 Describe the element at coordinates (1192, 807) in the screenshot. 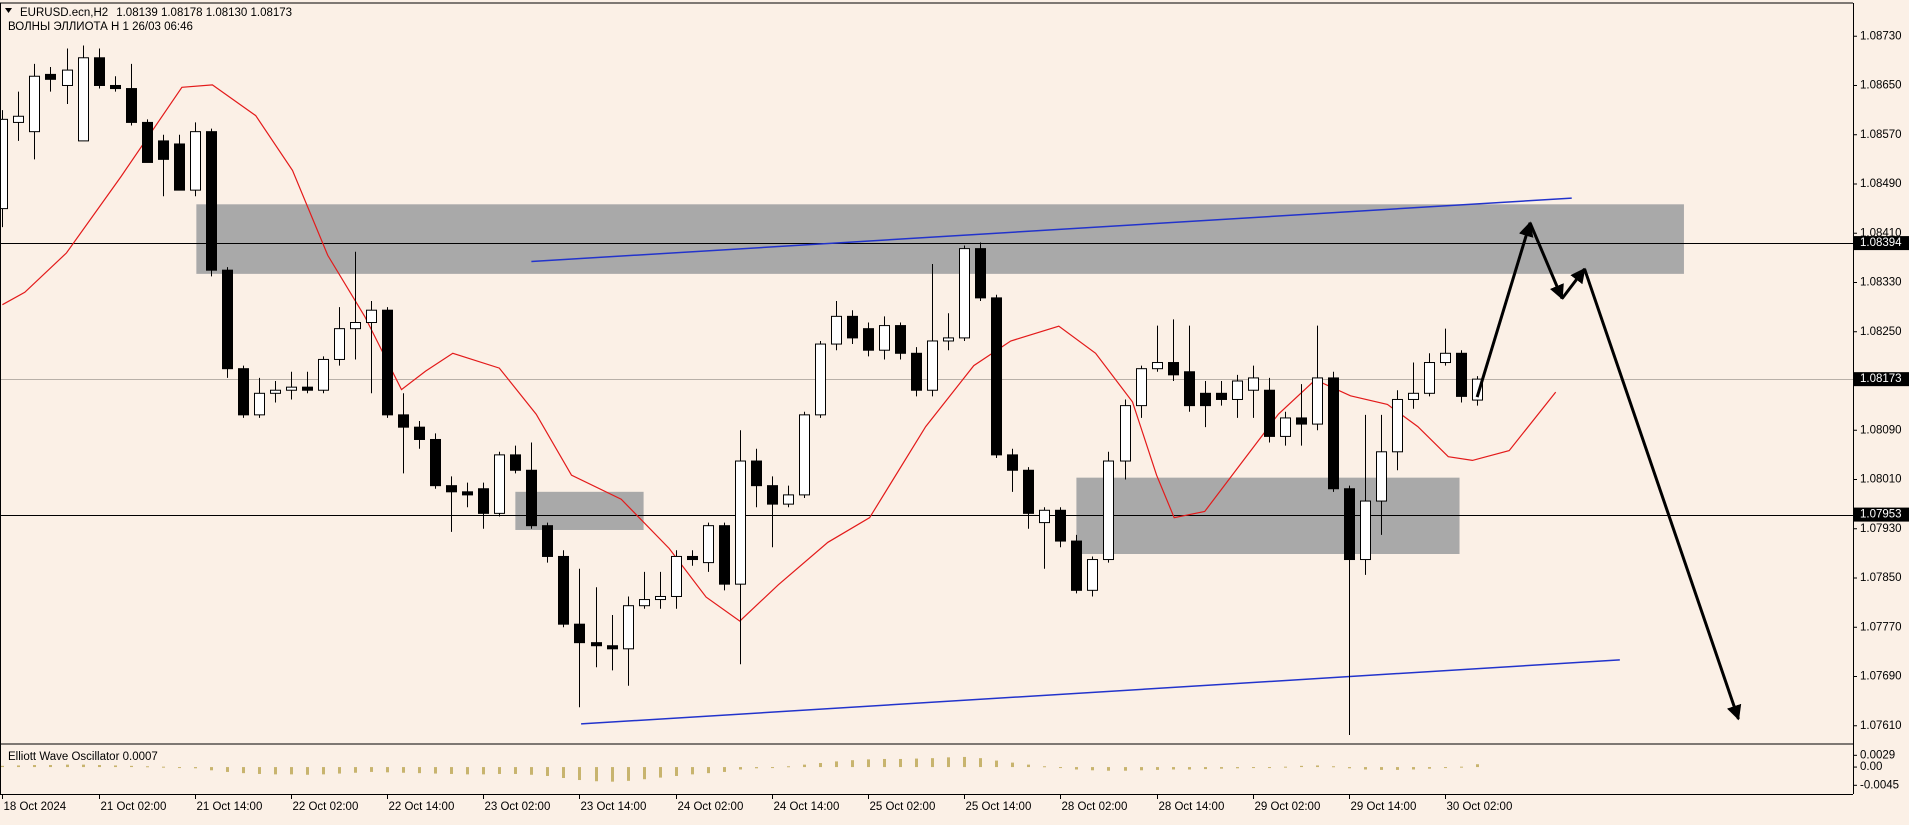

I see `x-tick-label: 28 Oct 14:00` at that location.